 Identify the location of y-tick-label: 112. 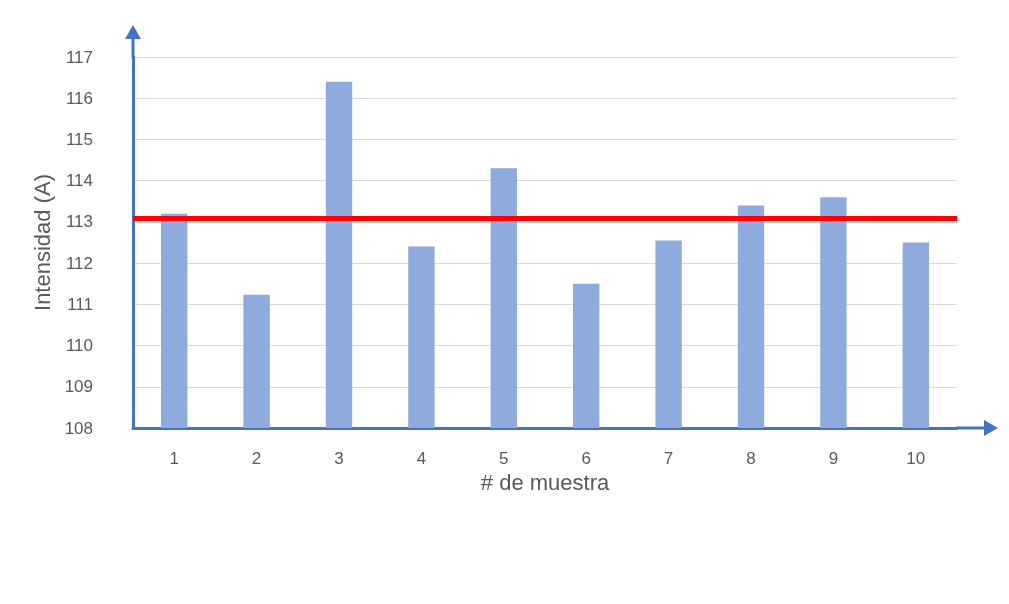
(79, 263).